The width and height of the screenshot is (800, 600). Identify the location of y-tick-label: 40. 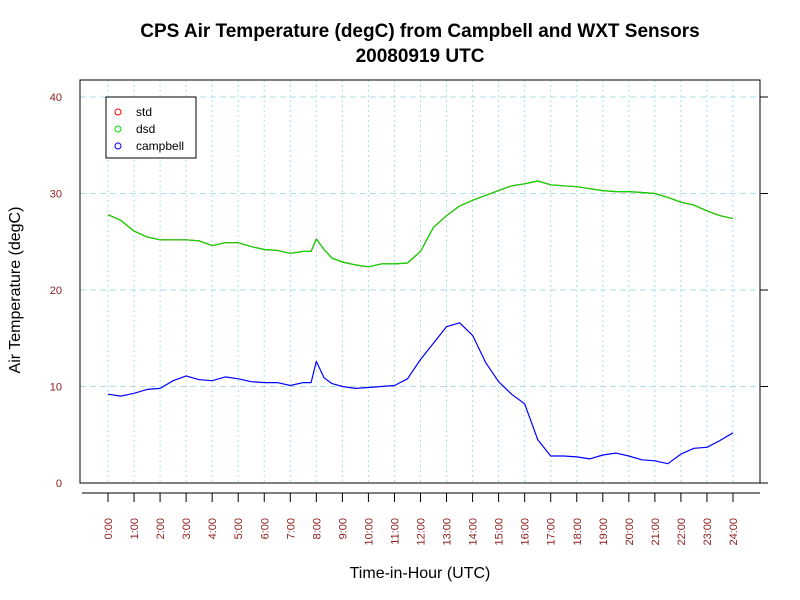
(56, 98).